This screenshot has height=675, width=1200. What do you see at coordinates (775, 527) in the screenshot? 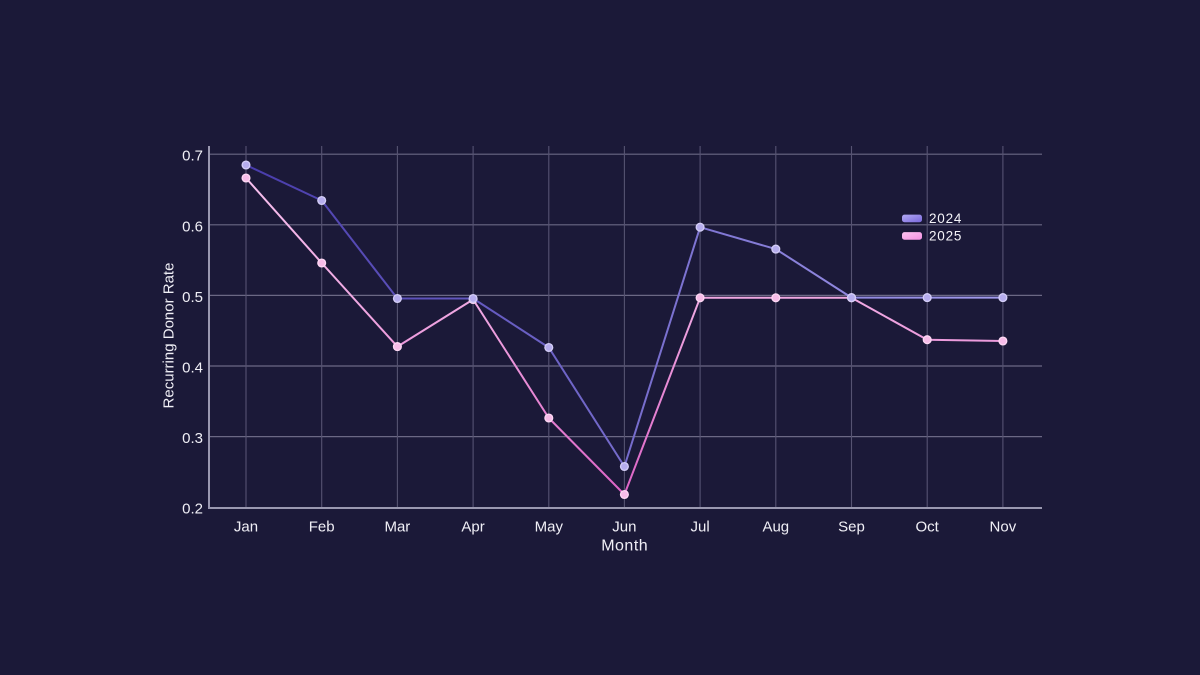
I see `svg-text: Aug` at bounding box center [775, 527].